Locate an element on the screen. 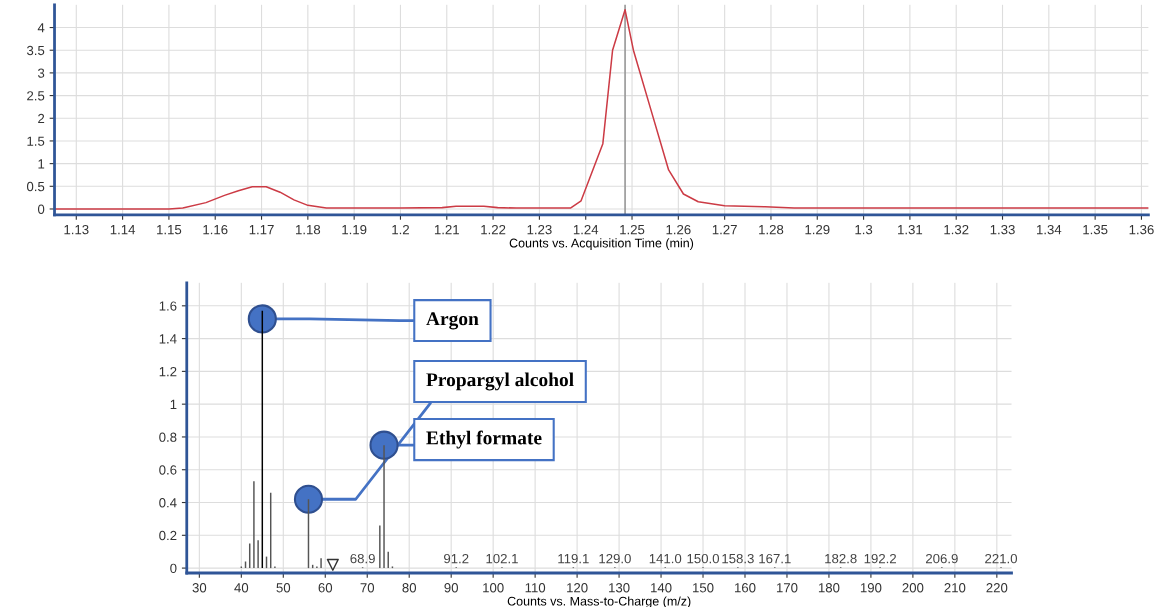 The width and height of the screenshot is (1160, 607). x-tick-label: 140 is located at coordinates (661, 588).